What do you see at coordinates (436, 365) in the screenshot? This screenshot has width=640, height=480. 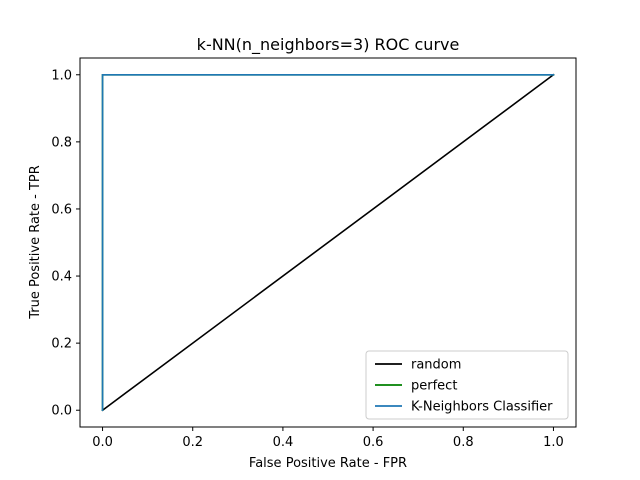 I see `legend-label-random: random` at bounding box center [436, 365].